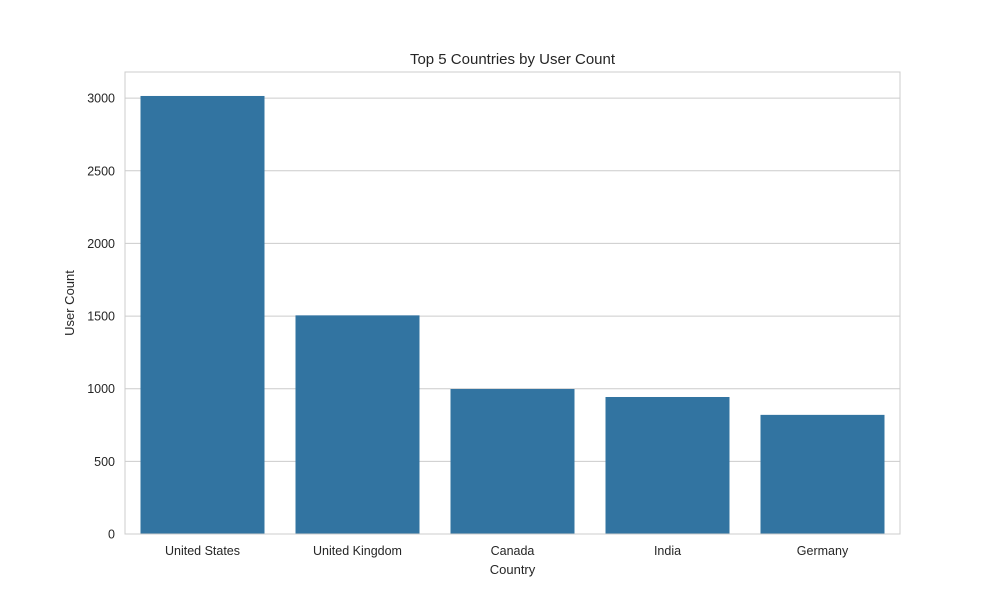 Image resolution: width=1000 pixels, height=605 pixels. Describe the element at coordinates (101, 244) in the screenshot. I see `y-tick-label: 2000` at that location.